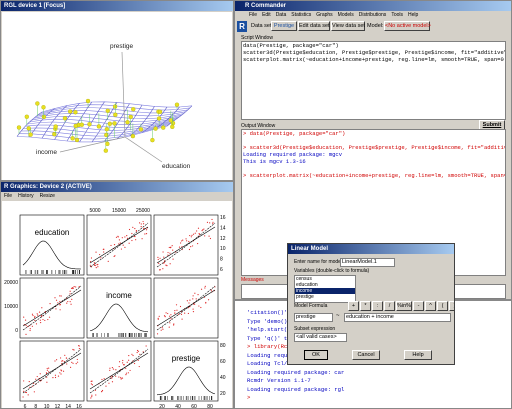 Image resolution: width=512 pixels, height=409 pixels. I want to click on dataset-button: Prestige, so click(284, 26).